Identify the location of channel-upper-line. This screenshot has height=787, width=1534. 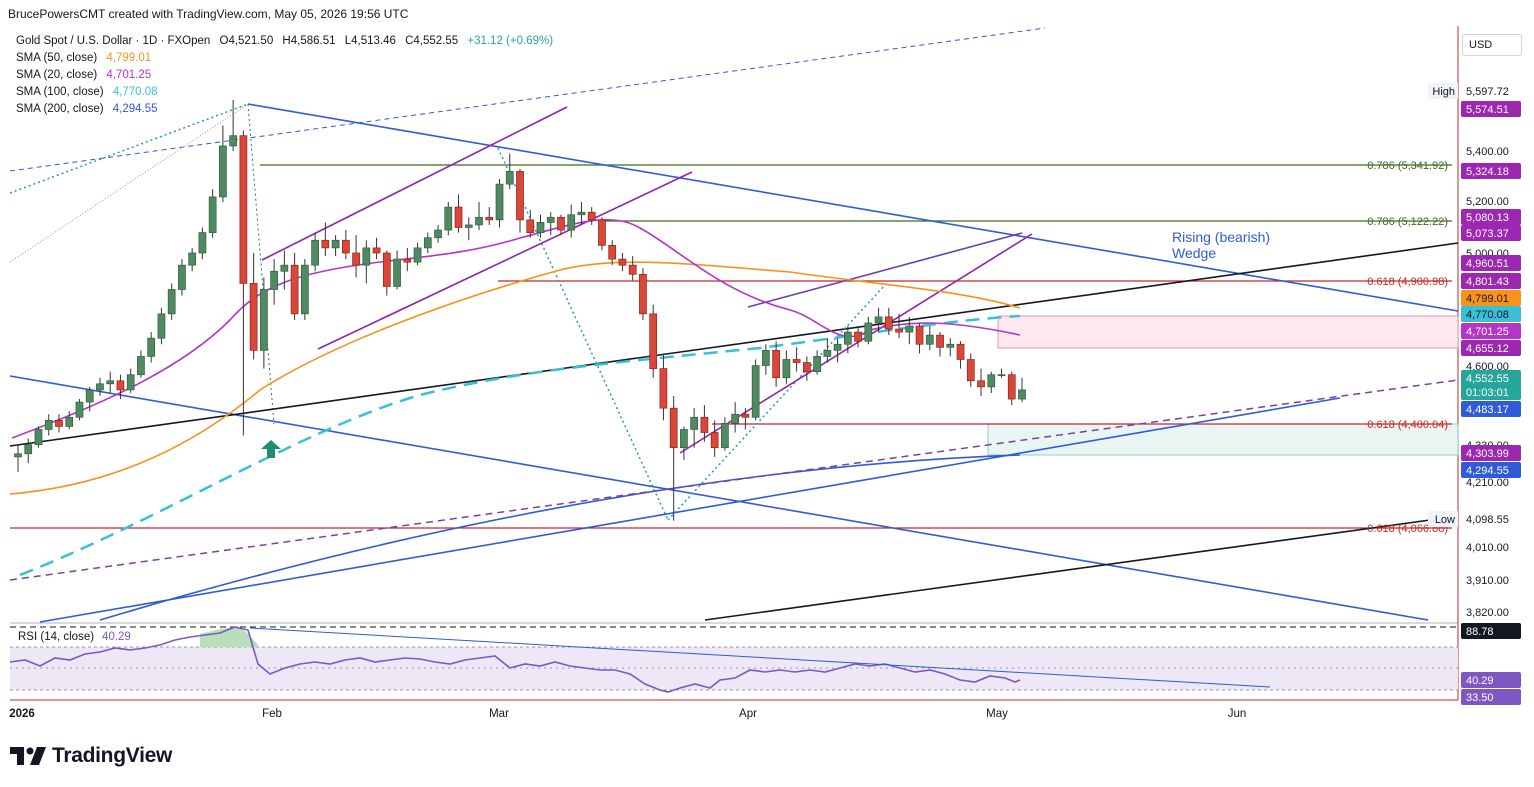
(414, 183).